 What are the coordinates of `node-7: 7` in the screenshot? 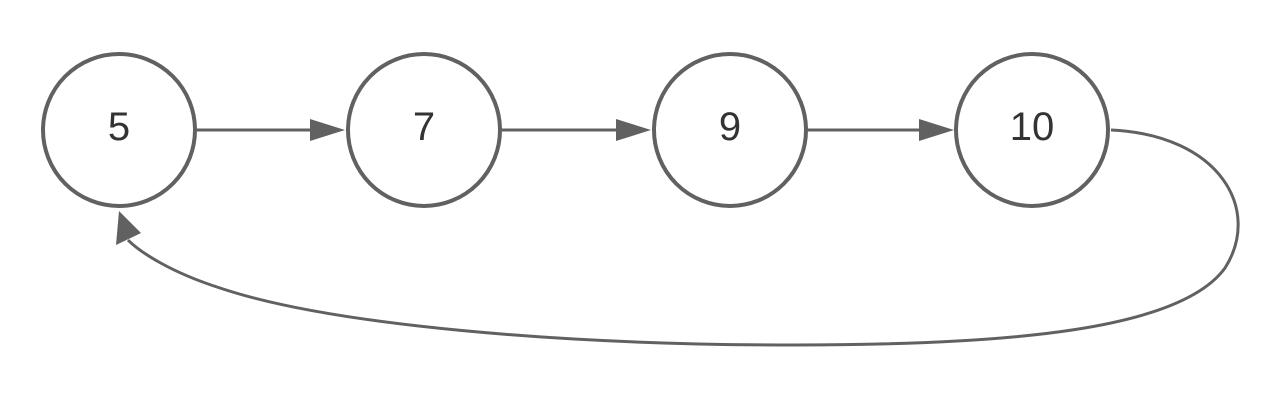 It's located at (424, 130).